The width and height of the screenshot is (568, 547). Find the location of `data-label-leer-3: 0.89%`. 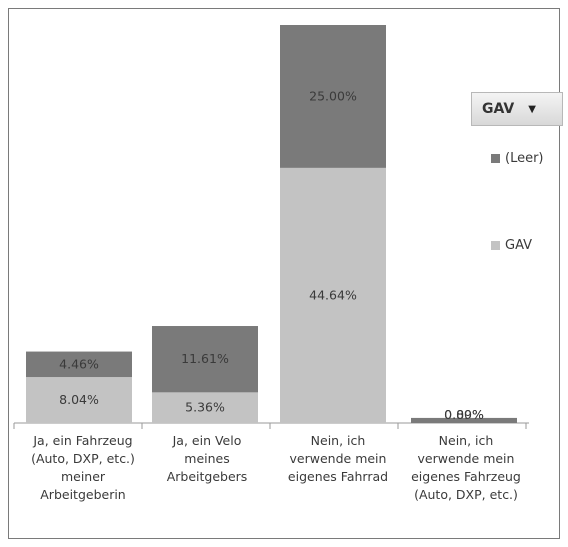

data-label-leer-3: 0.89% is located at coordinates (464, 414).